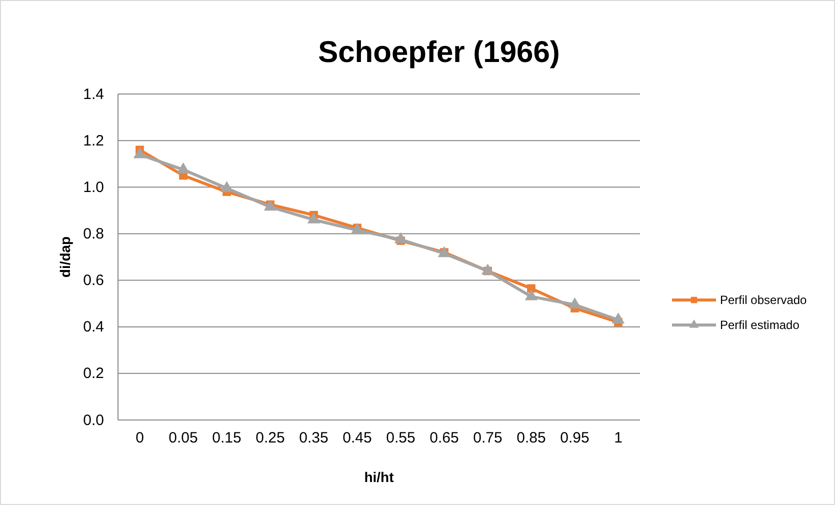 The height and width of the screenshot is (506, 837). Describe the element at coordinates (531, 438) in the screenshot. I see `x-tick-label: 0.85` at that location.